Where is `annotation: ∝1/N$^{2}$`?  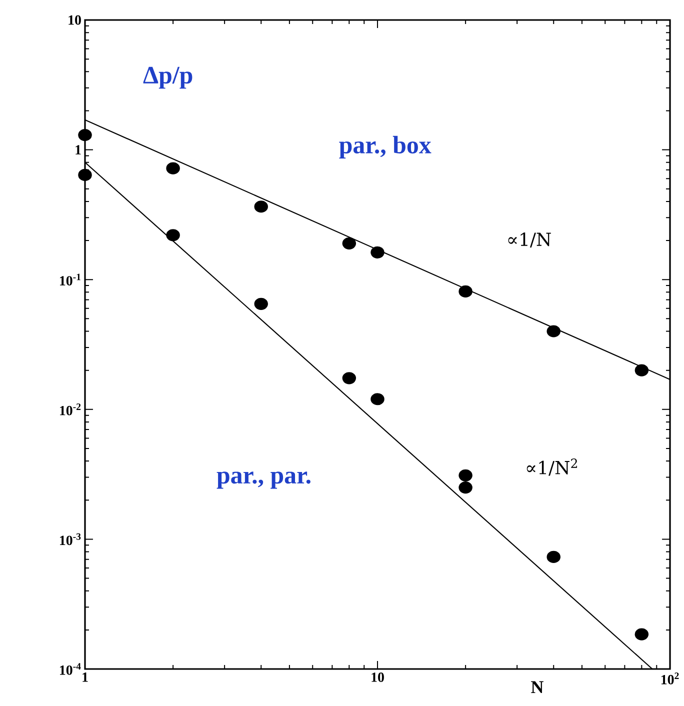 annotation: ∝1/N$^{2}$ is located at coordinates (551, 467).